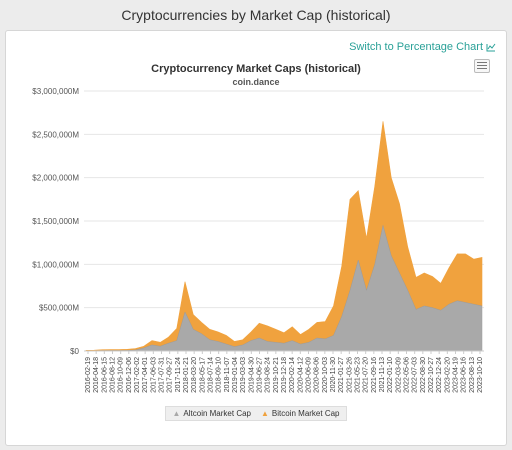 The width and height of the screenshot is (512, 450). What do you see at coordinates (217, 413) in the screenshot?
I see `legend-label-altcoin: Altcoin Market Cap` at bounding box center [217, 413].